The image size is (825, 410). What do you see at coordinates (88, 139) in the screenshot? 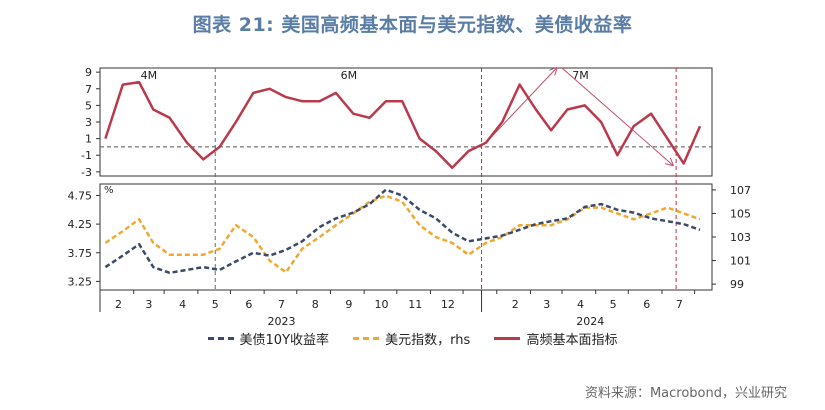
I see `top-y-tick-label: 1` at bounding box center [88, 139].